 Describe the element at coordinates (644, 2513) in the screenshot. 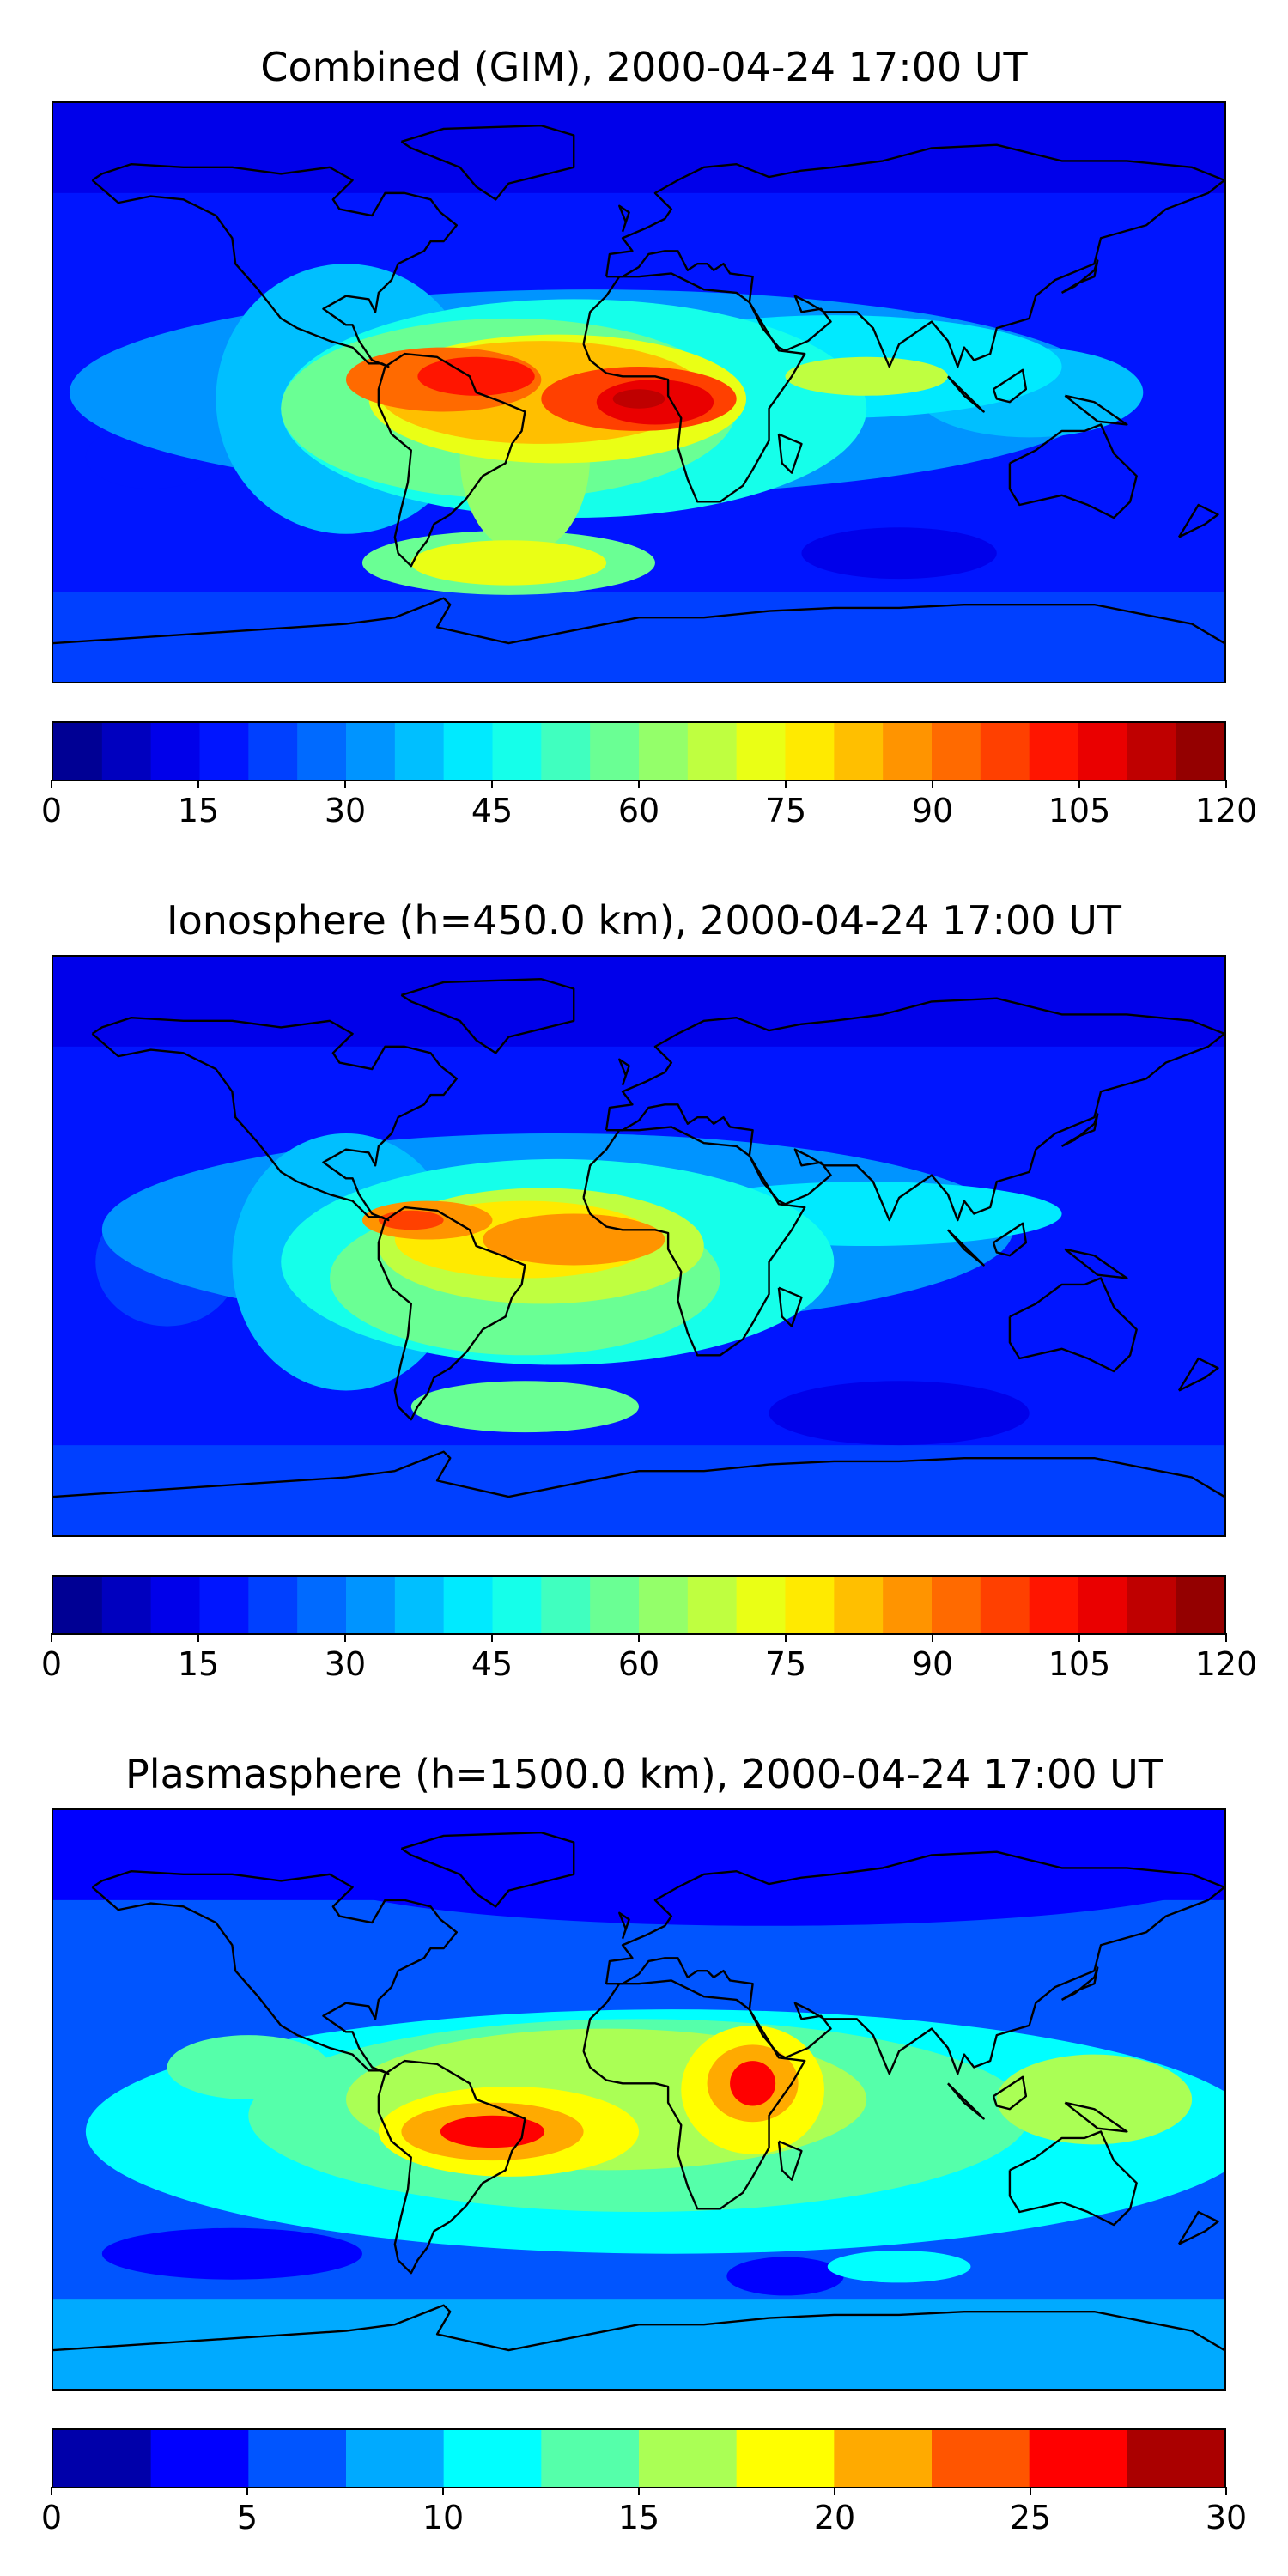

I see `colorbar-ticks-plasmasphere: 0 5 10 15 20 25 30` at that location.